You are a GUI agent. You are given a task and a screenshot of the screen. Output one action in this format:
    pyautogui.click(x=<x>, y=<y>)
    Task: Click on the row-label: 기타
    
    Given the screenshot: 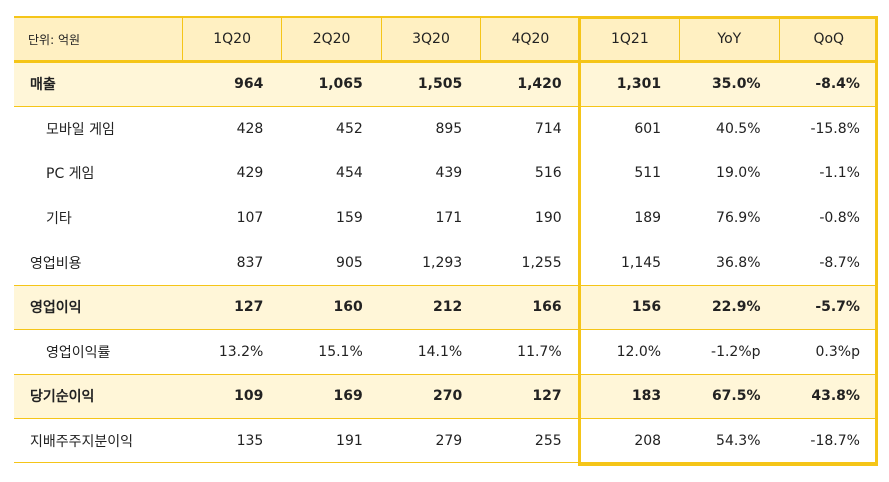 What is the action you would take?
    pyautogui.click(x=59, y=219)
    